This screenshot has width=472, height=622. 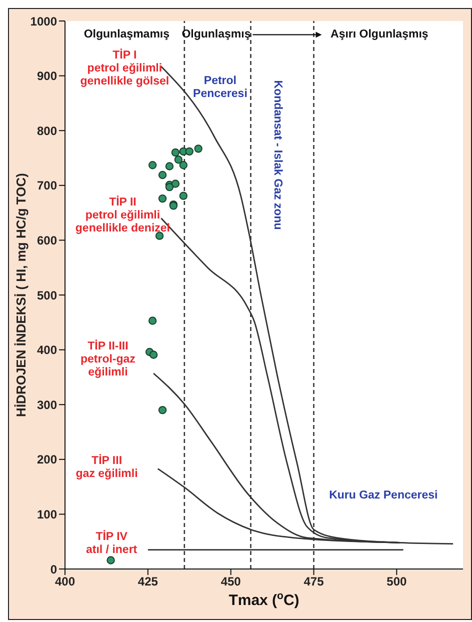 I want to click on y-tick-label: 500, so click(x=47, y=295).